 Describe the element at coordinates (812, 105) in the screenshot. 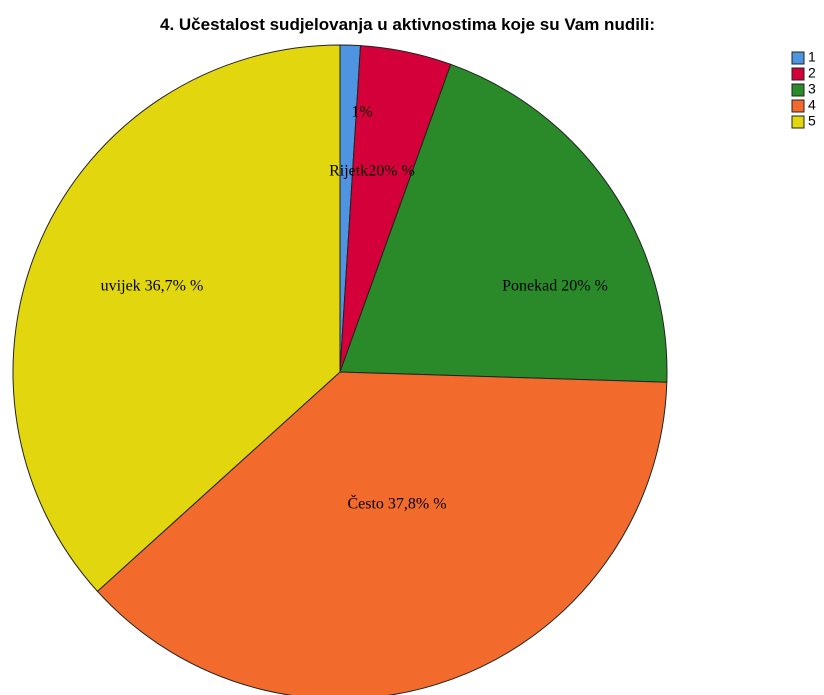

I see `legend-label: 4` at that location.